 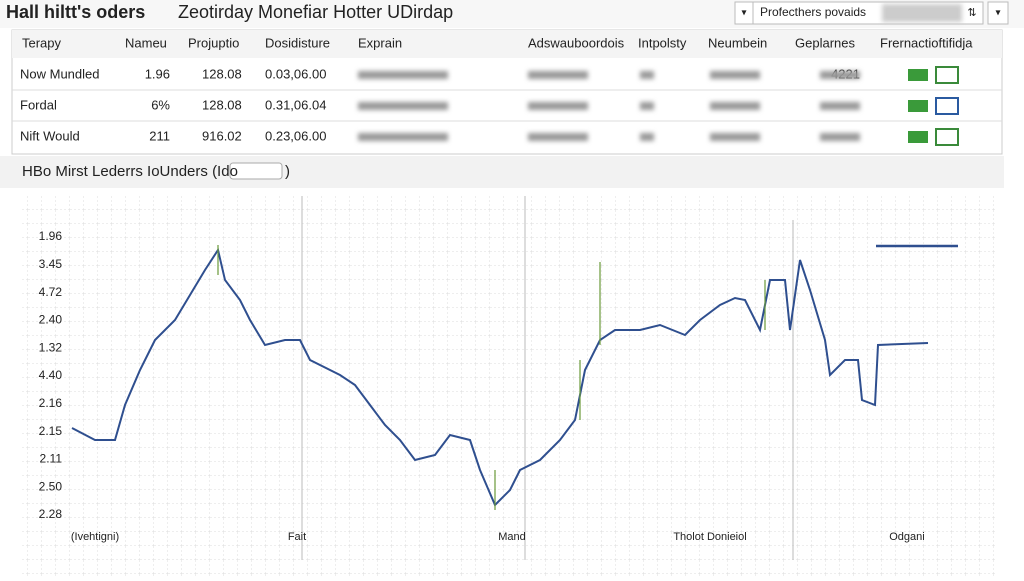 I want to click on section-header-bg, so click(x=502, y=172).